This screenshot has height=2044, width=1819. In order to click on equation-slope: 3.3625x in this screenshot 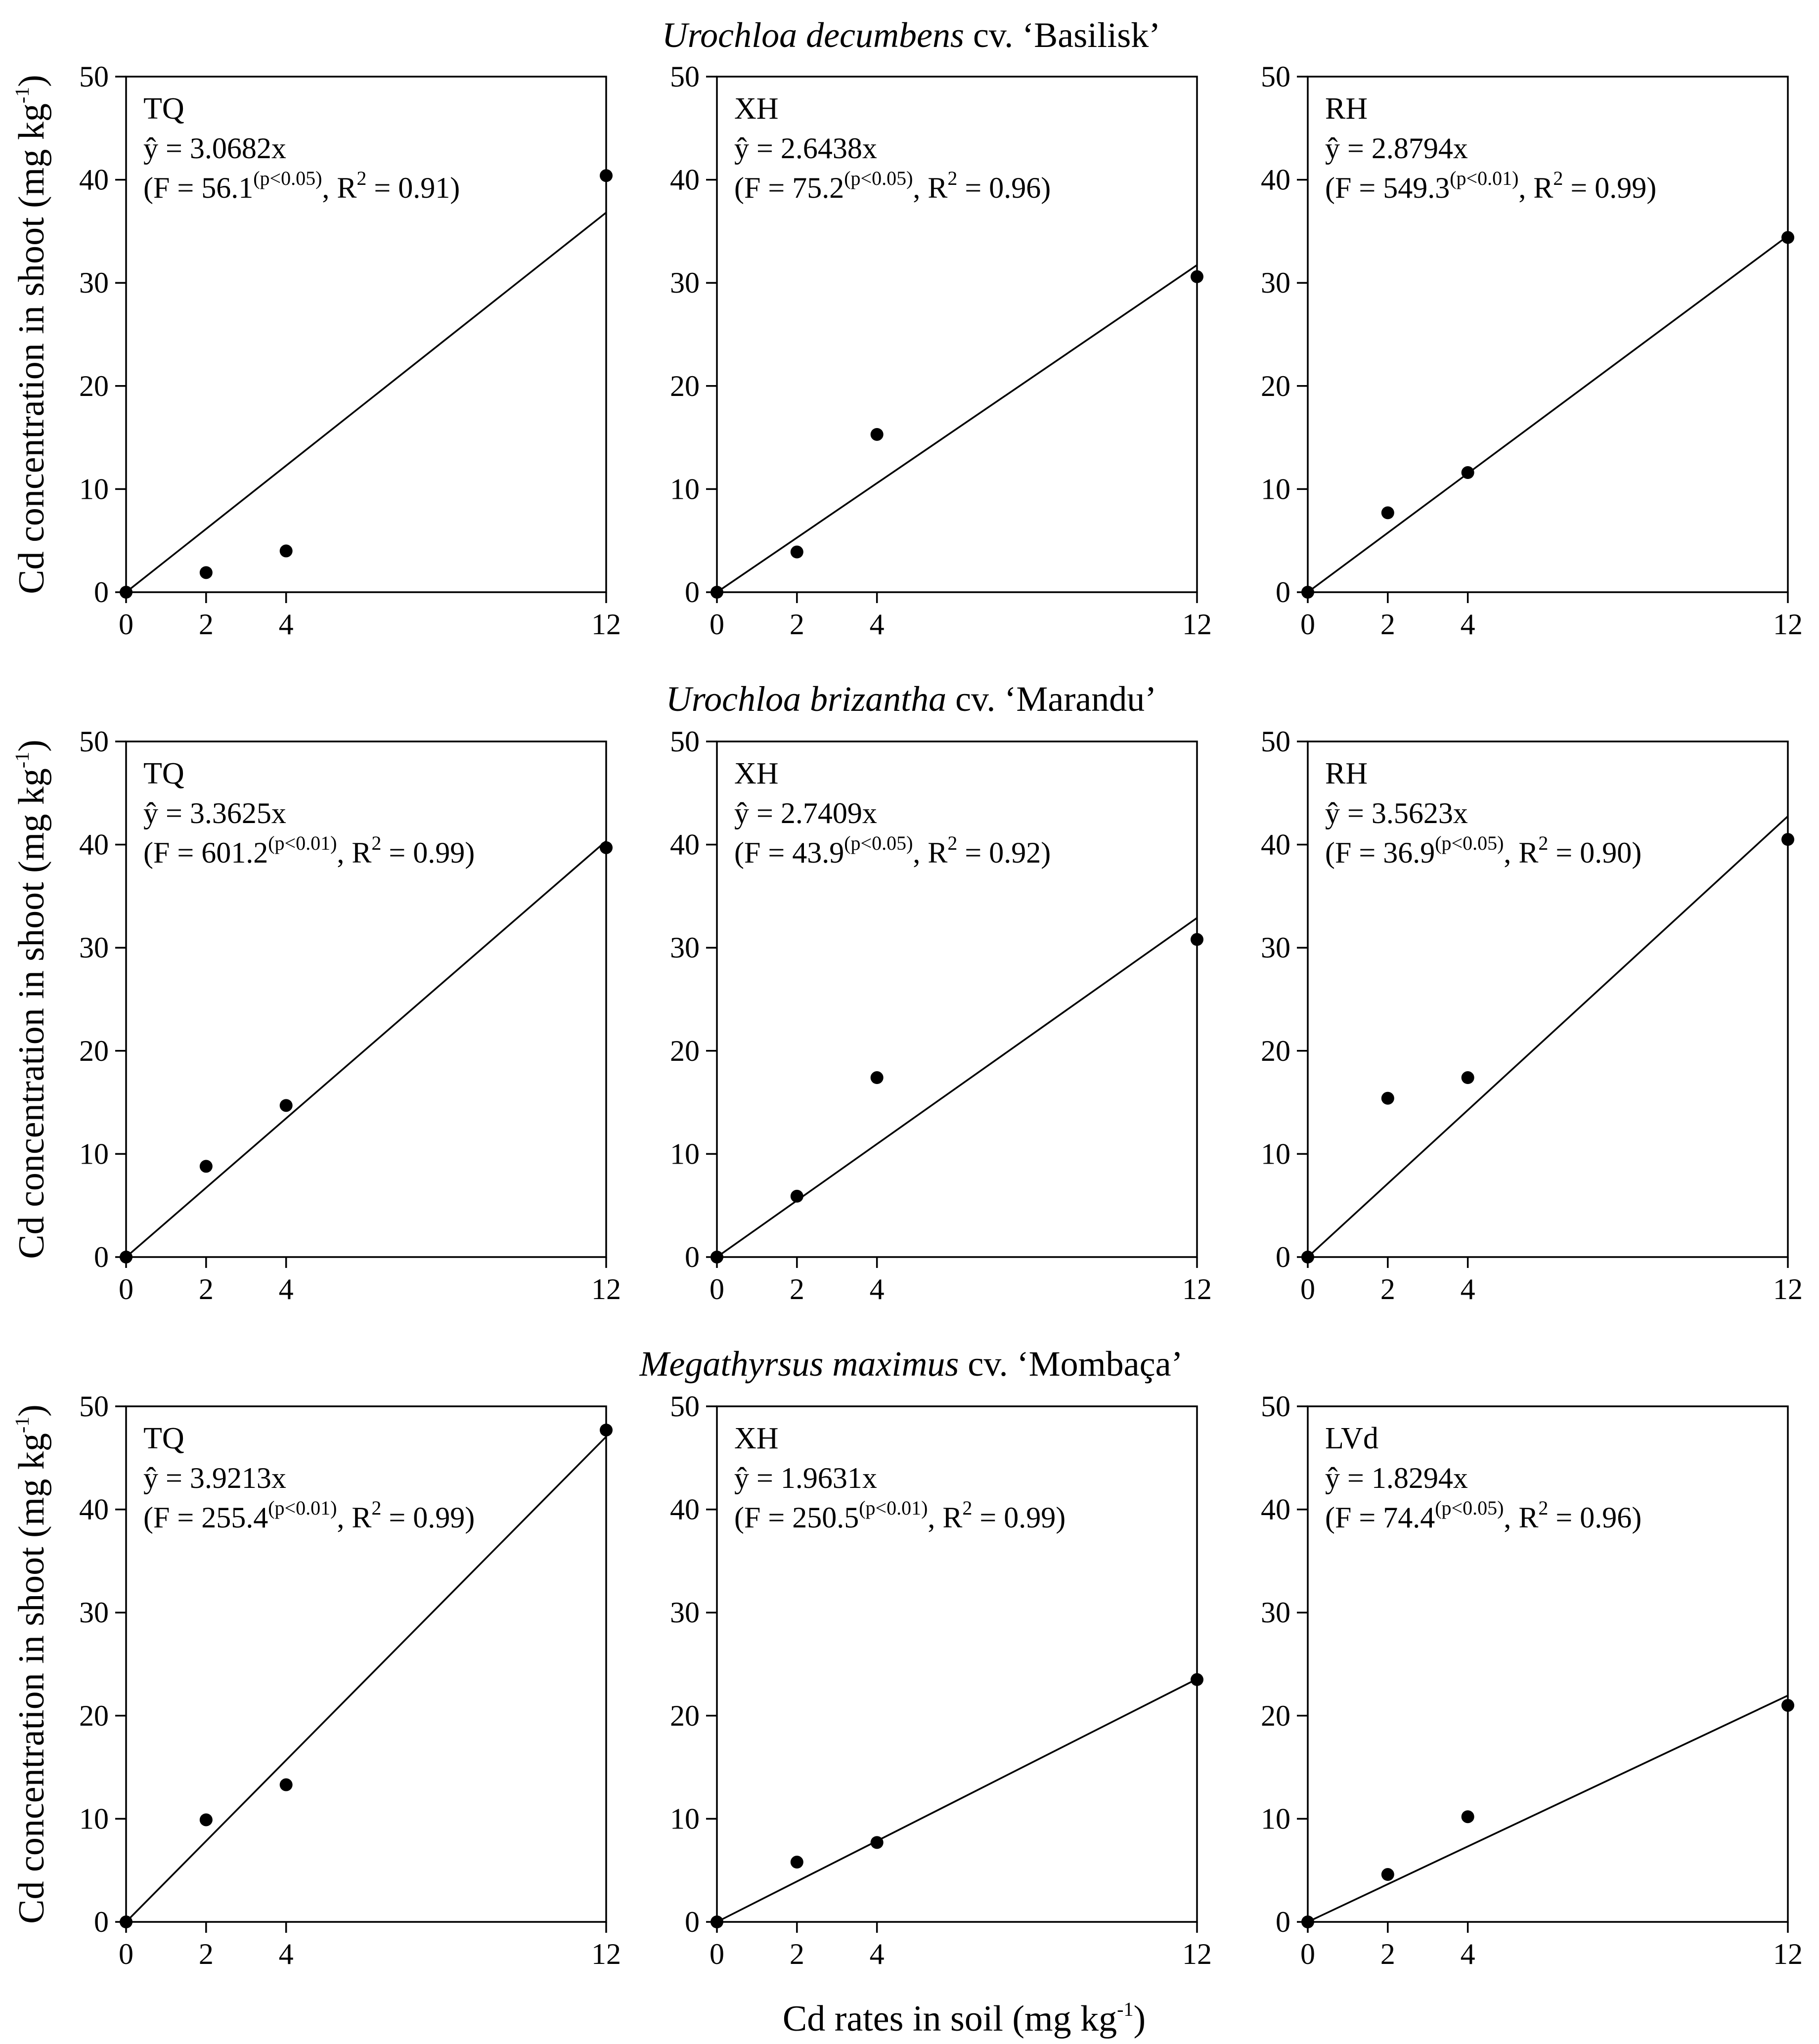, I will do `click(238, 813)`.